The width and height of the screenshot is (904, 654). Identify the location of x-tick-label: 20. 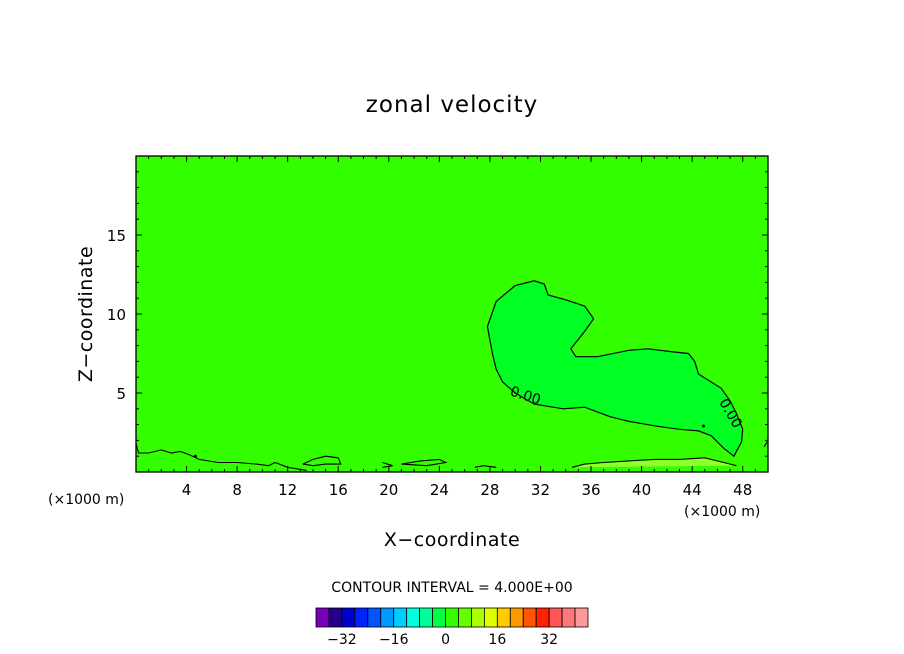
(388, 490).